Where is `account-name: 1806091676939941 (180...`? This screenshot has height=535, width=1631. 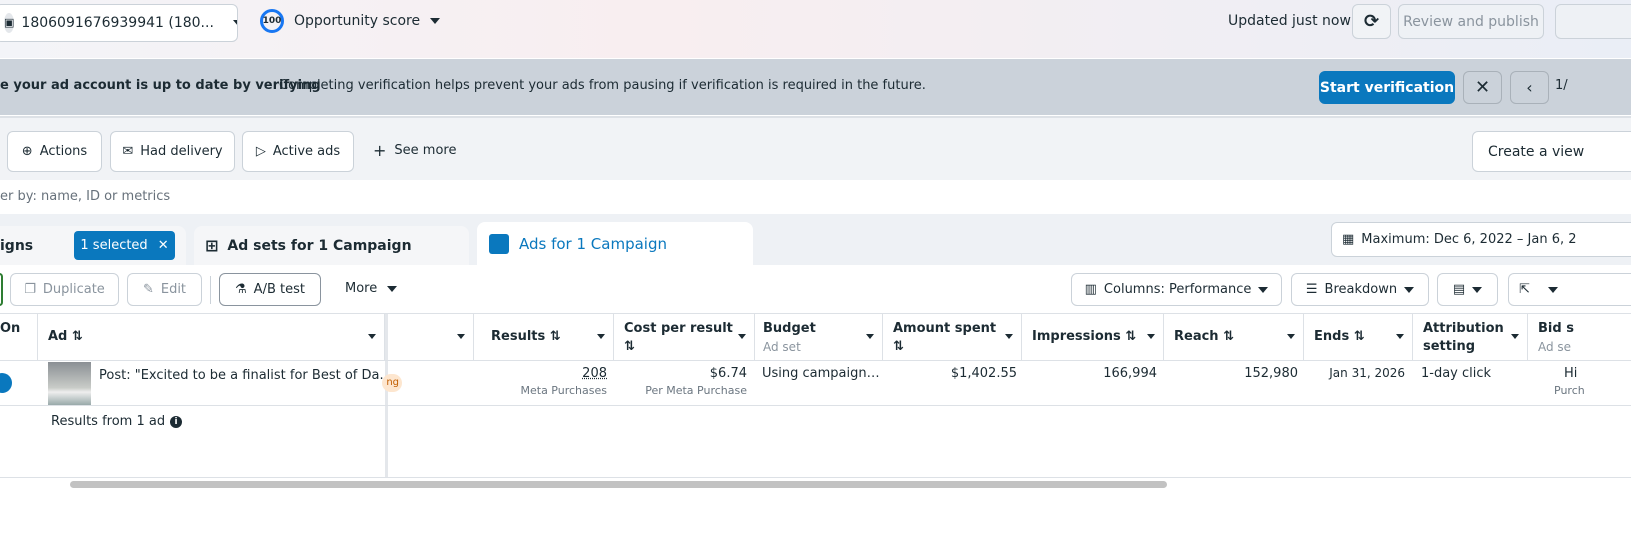 account-name: 1806091676939941 (180... is located at coordinates (117, 23).